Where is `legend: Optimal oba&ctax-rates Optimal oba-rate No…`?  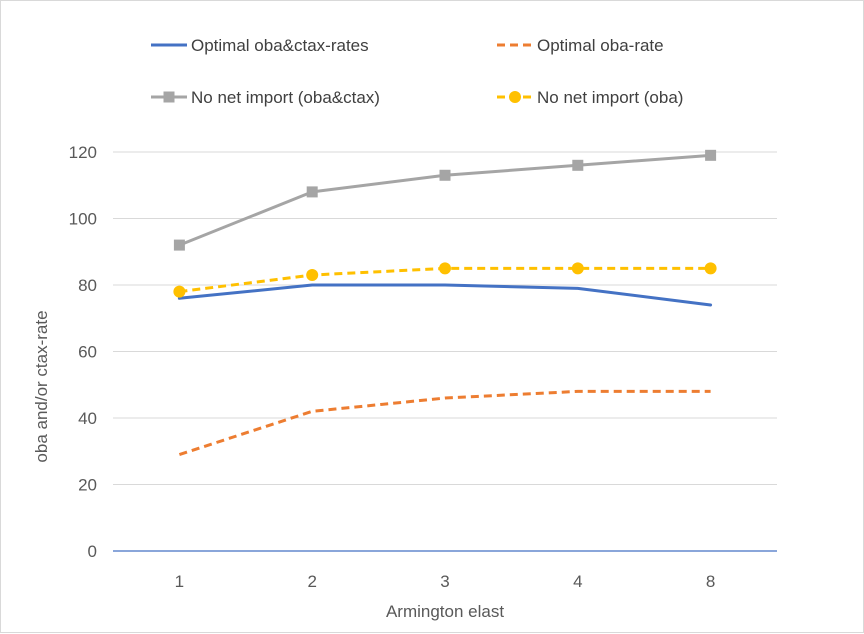
legend: Optimal oba&ctax-rates Optimal oba-rate No… is located at coordinates (417, 71).